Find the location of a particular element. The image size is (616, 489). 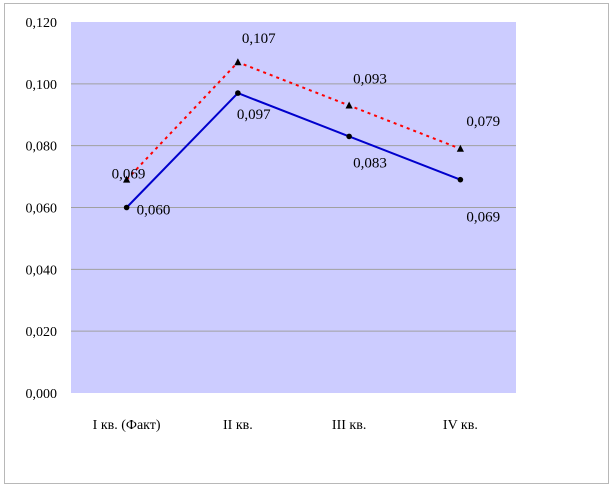

y-tick-label: 0,100 is located at coordinates (42, 85).